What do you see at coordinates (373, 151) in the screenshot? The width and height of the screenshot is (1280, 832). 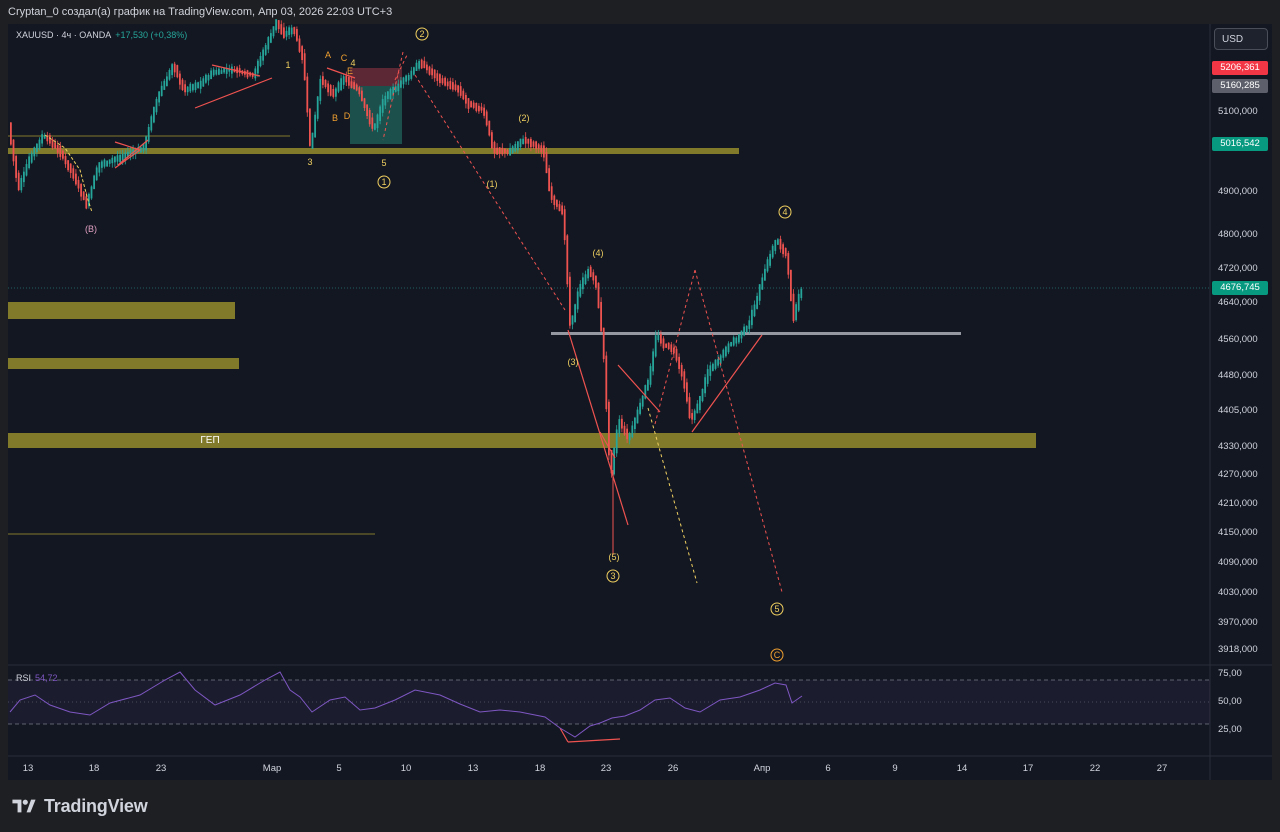 I see `resistance-zone` at bounding box center [373, 151].